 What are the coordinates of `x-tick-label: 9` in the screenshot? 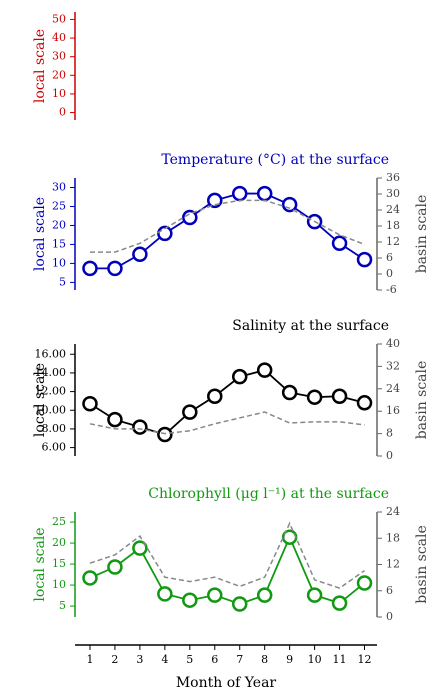 It's located at (289, 659).